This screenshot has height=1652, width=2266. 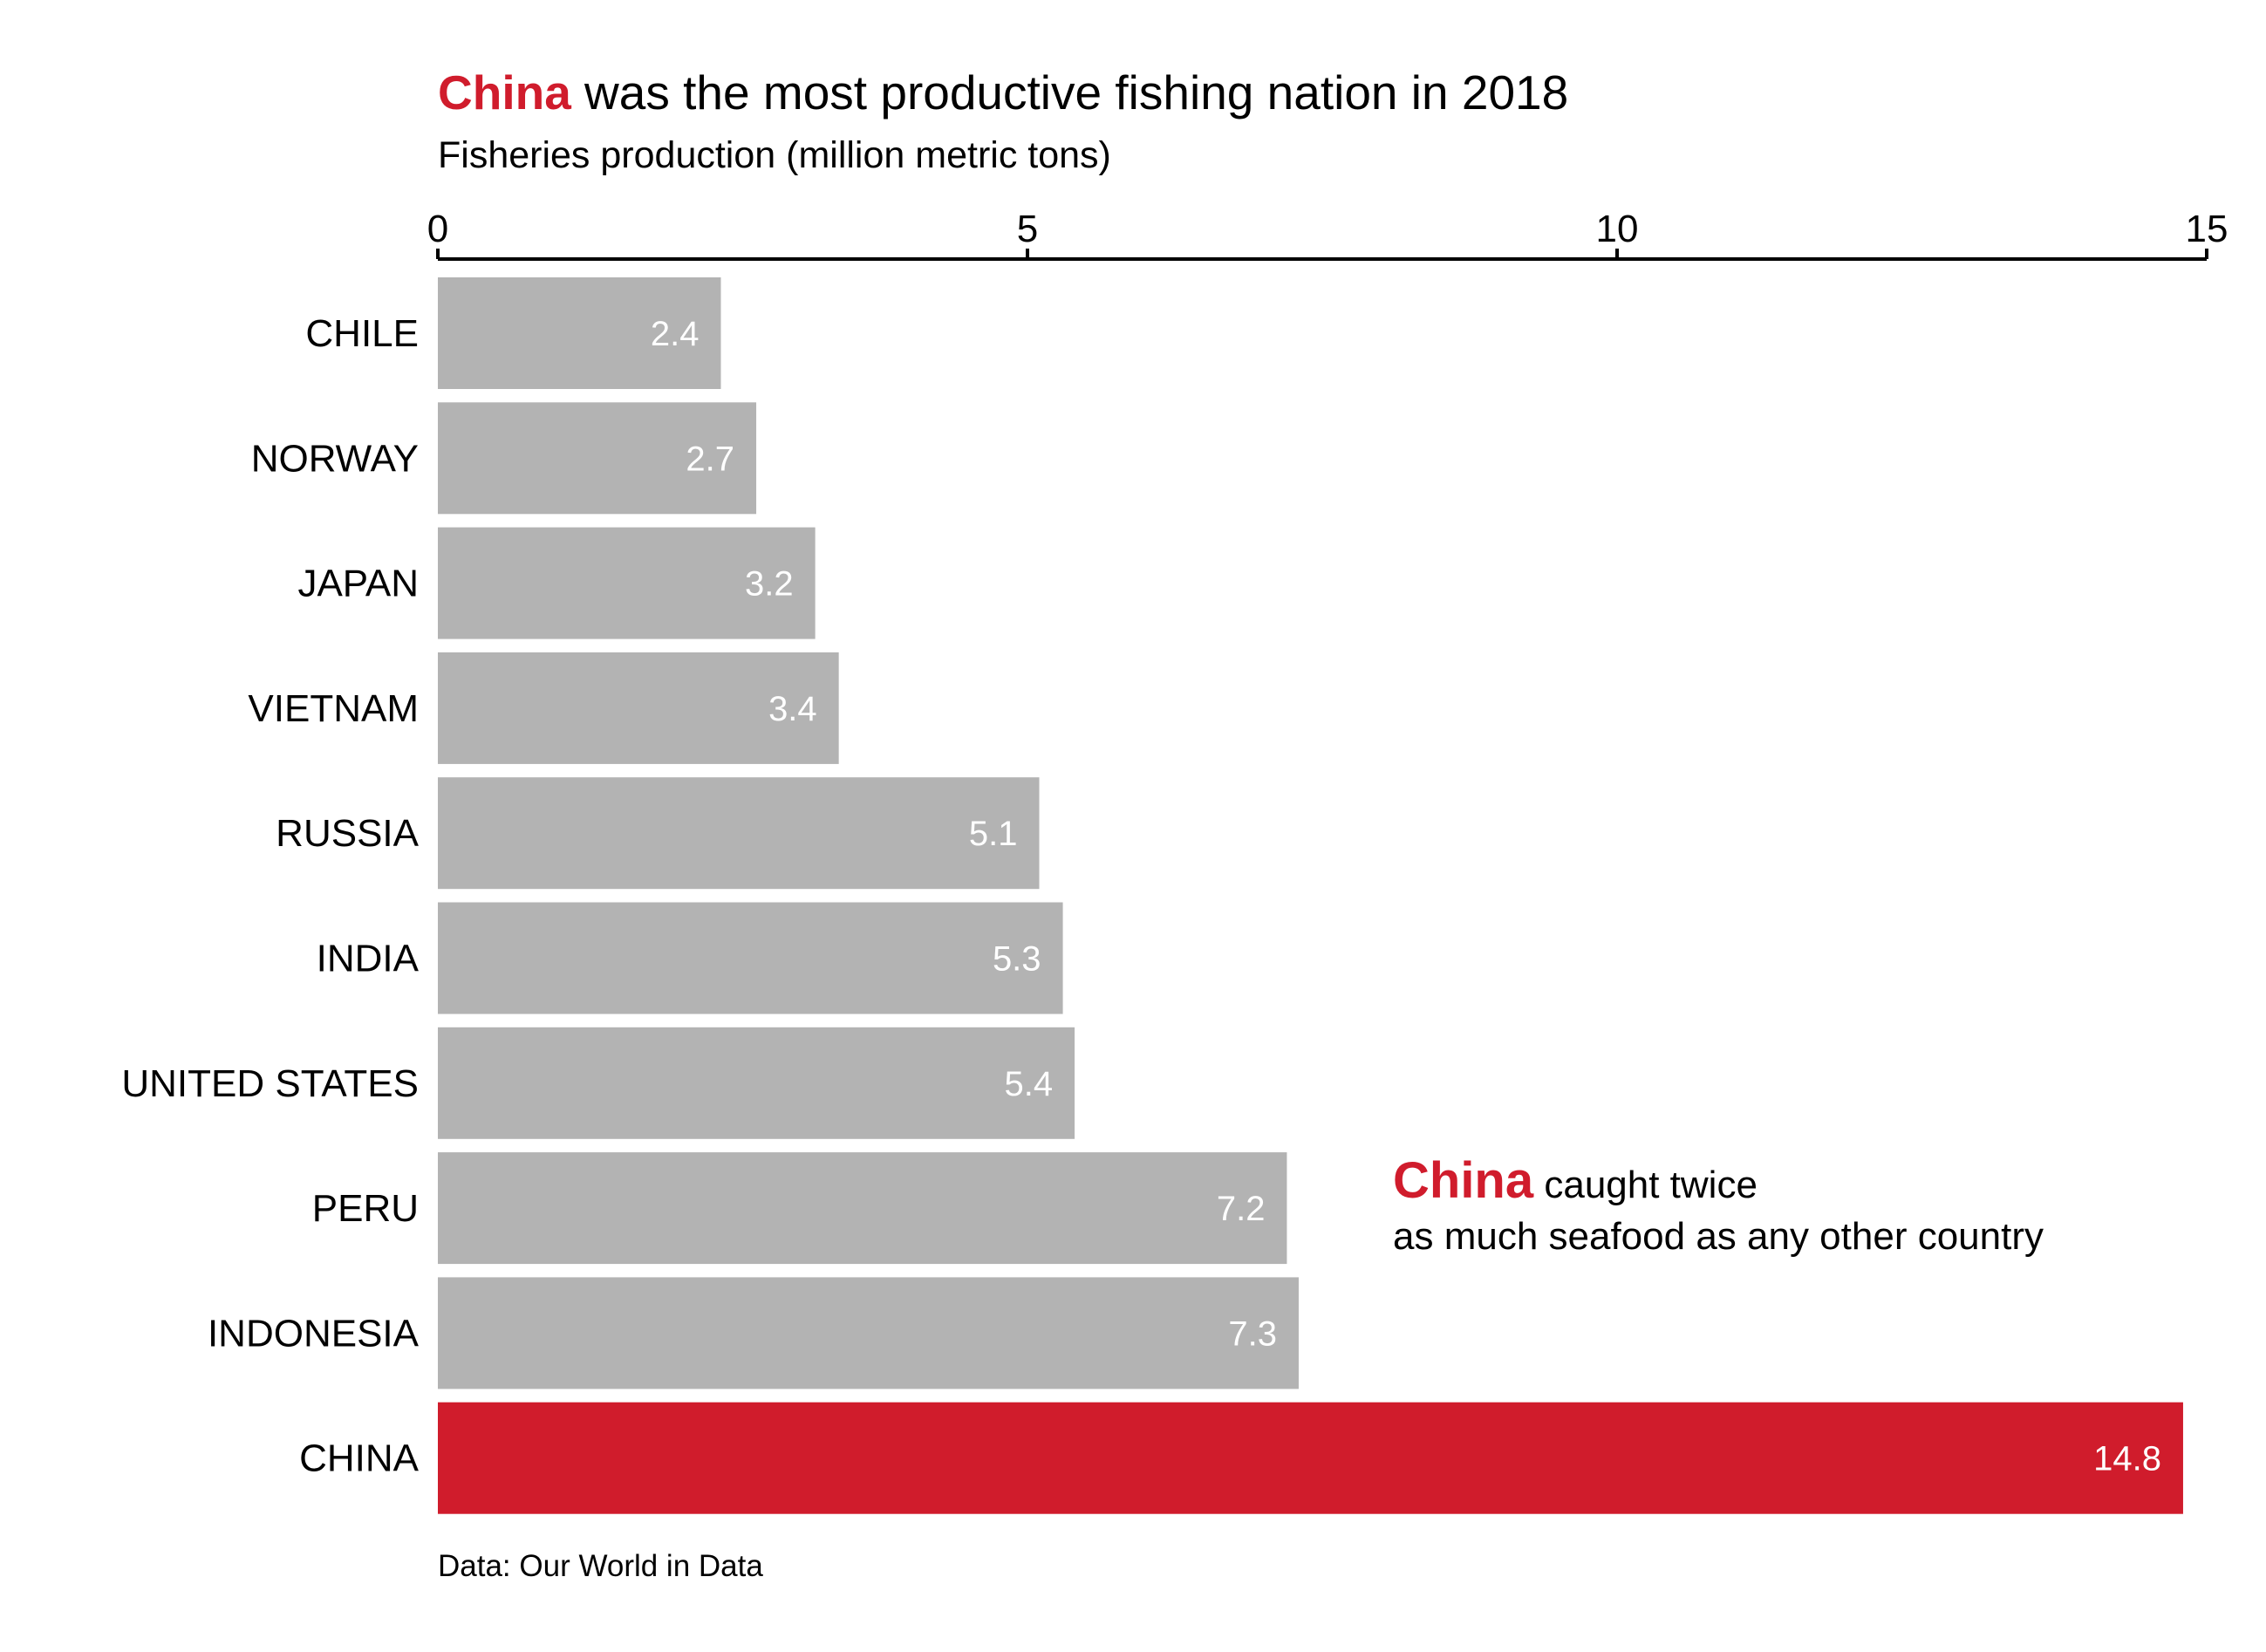 I want to click on bar-value-label: 5.4, so click(x=1028, y=1084).